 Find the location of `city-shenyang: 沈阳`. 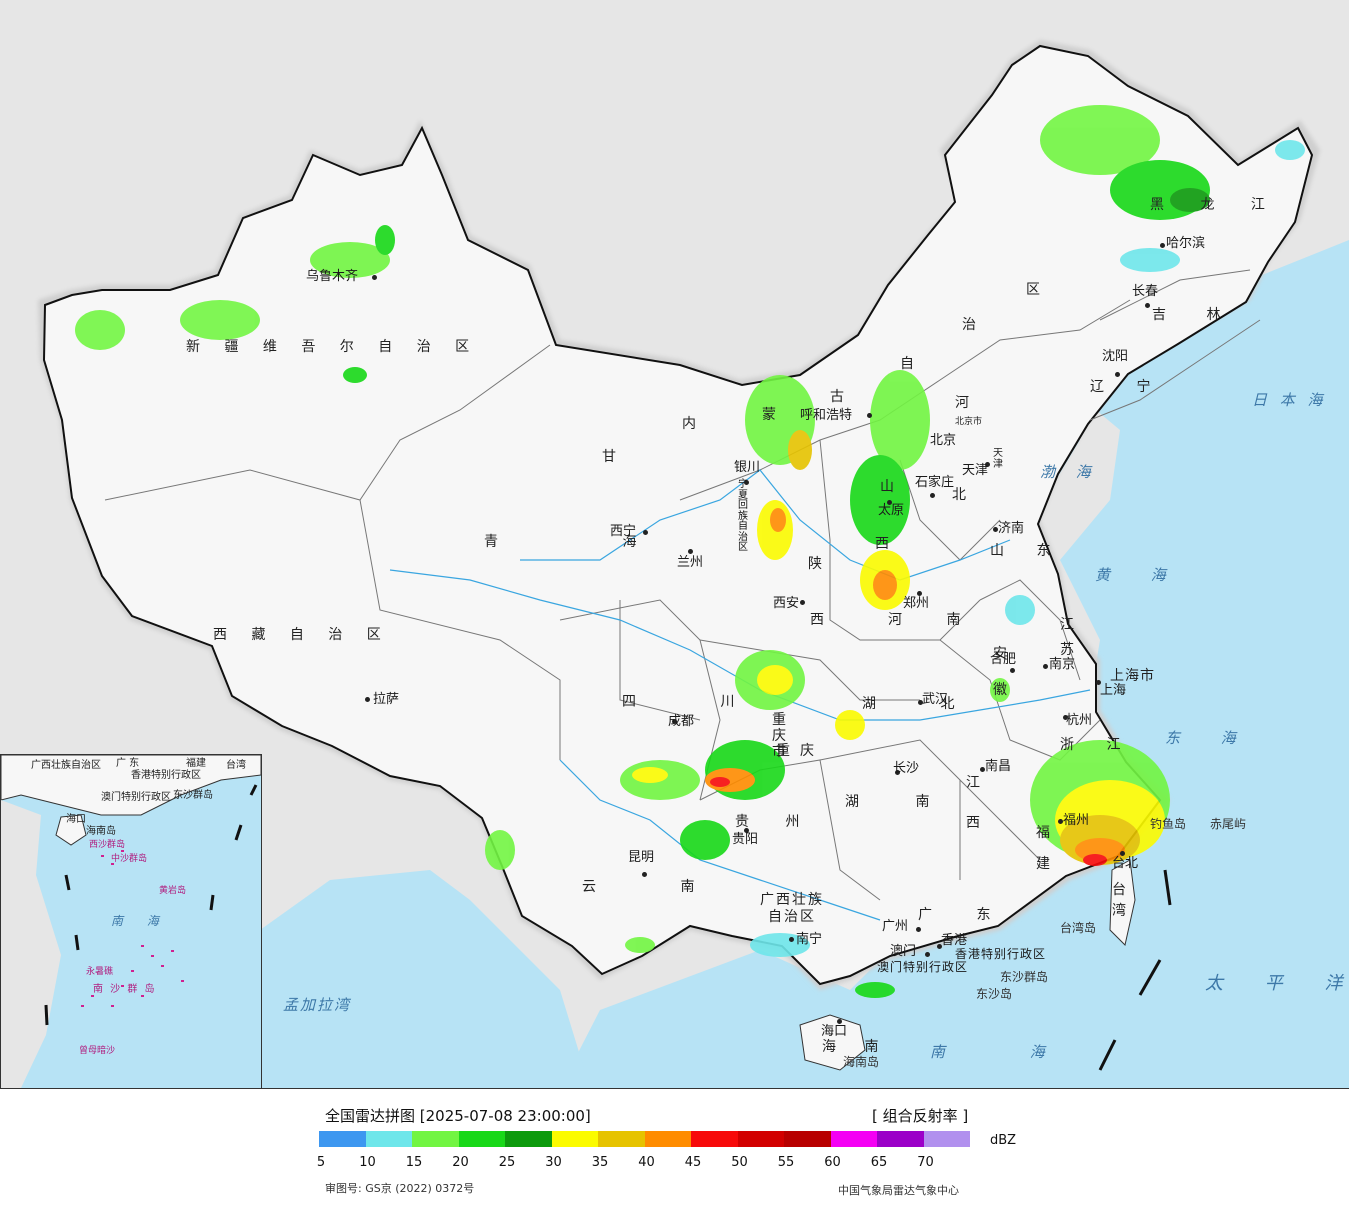

city-shenyang: 沈阳 is located at coordinates (1115, 356).